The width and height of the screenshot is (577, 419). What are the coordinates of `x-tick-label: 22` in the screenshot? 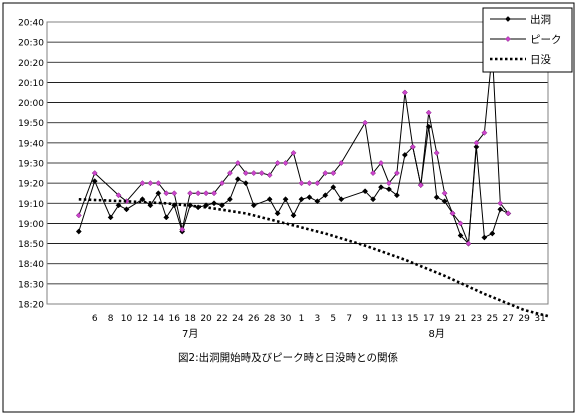 It's located at (221, 319).